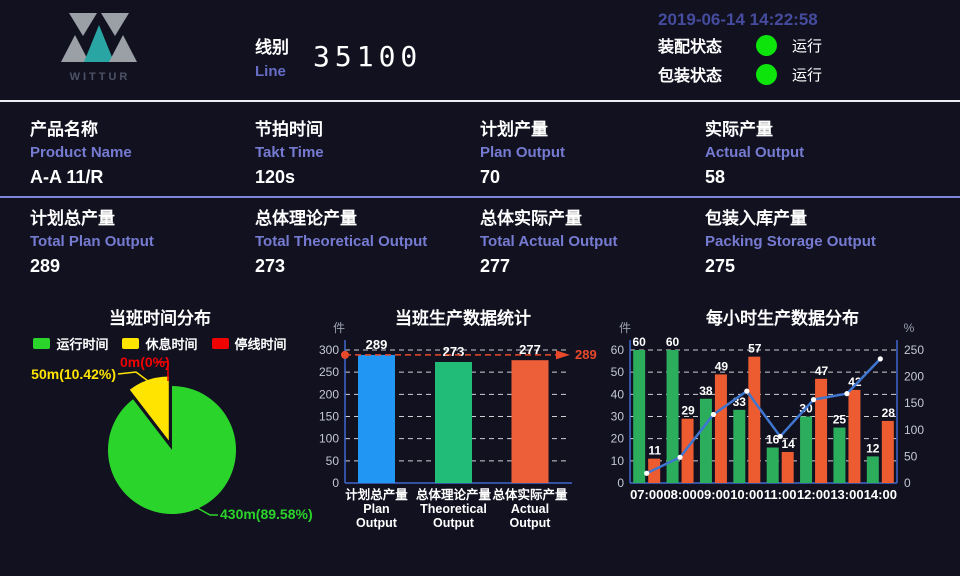  I want to click on y-tick: 250, so click(329, 372).